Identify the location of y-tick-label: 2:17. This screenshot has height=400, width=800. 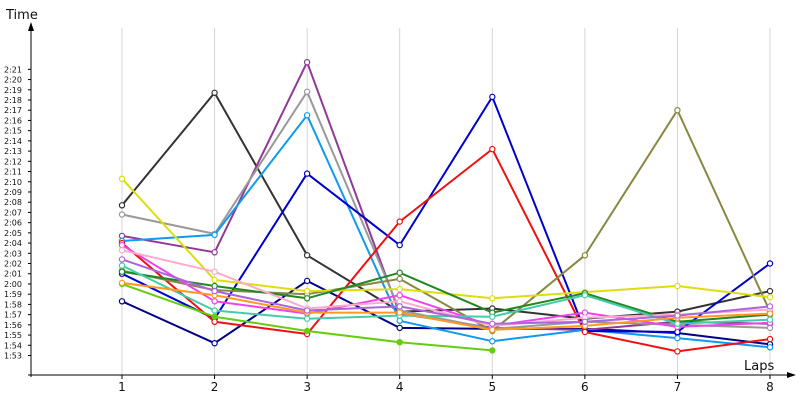
(13, 110).